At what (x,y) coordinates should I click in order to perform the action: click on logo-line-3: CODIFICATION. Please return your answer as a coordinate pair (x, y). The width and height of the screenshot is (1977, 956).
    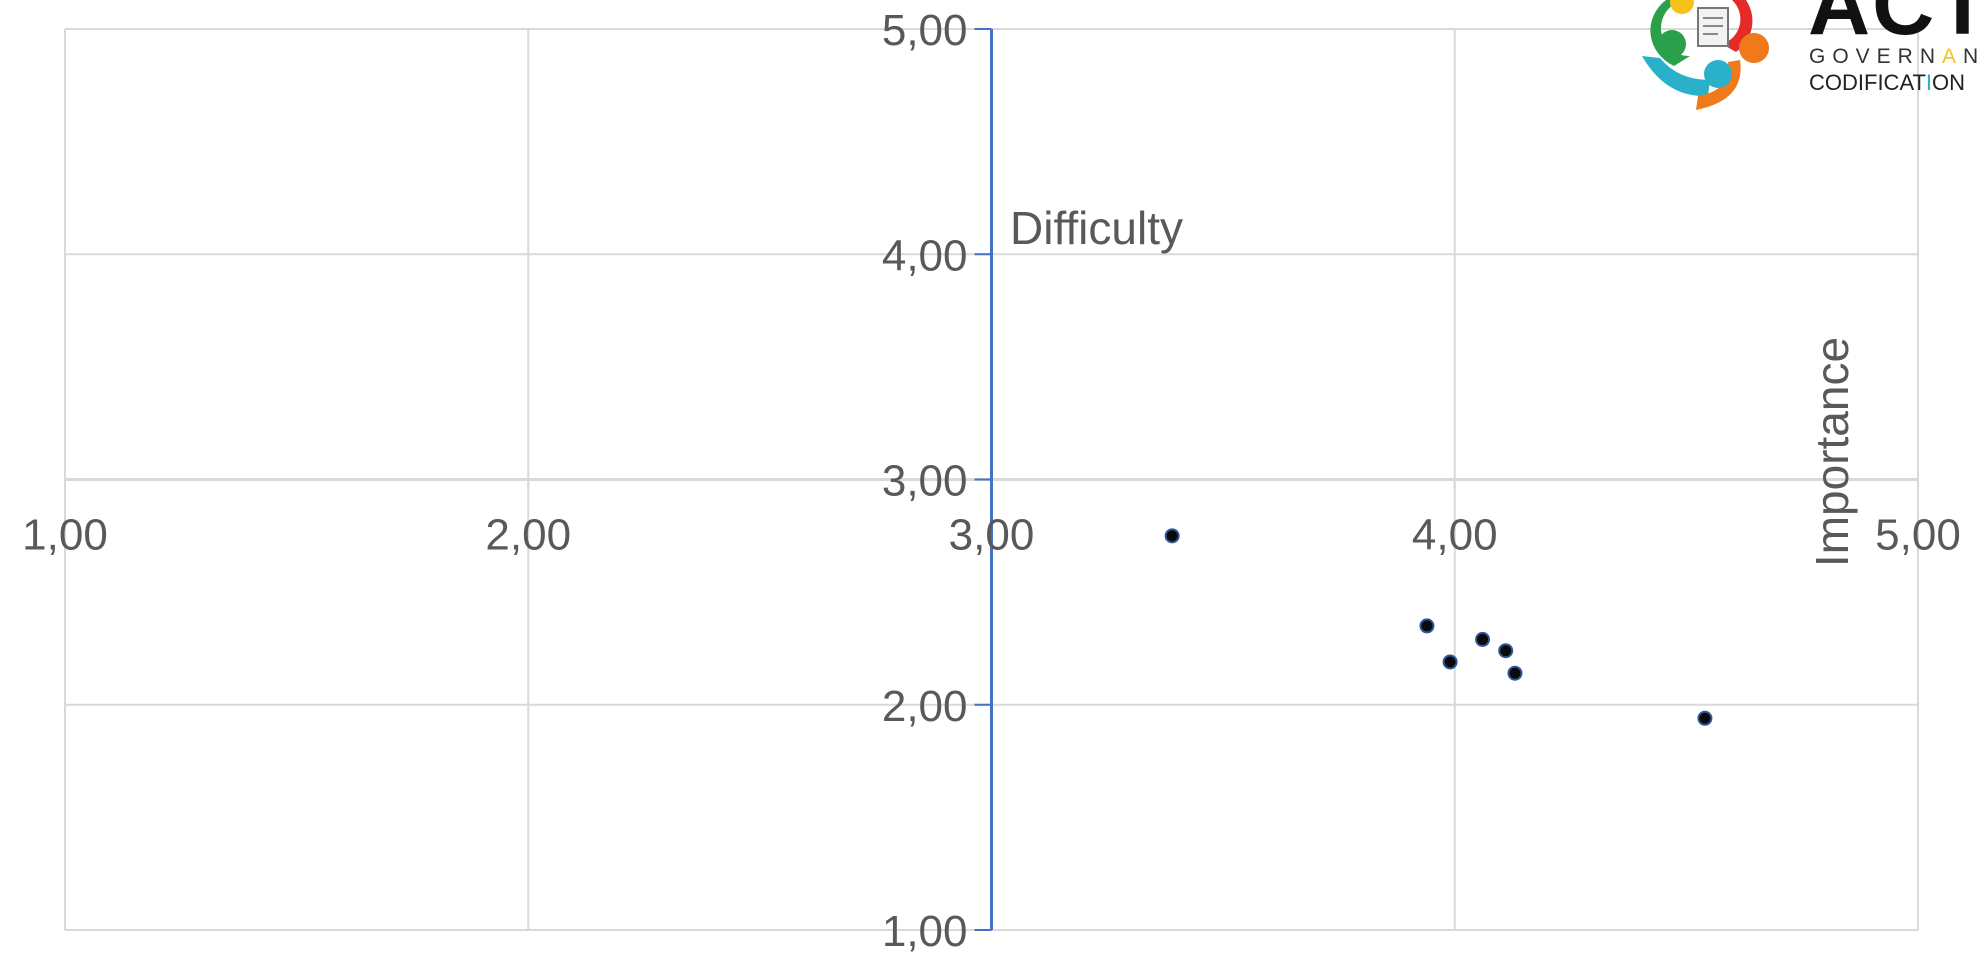
    Looking at the image, I should click on (1887, 82).